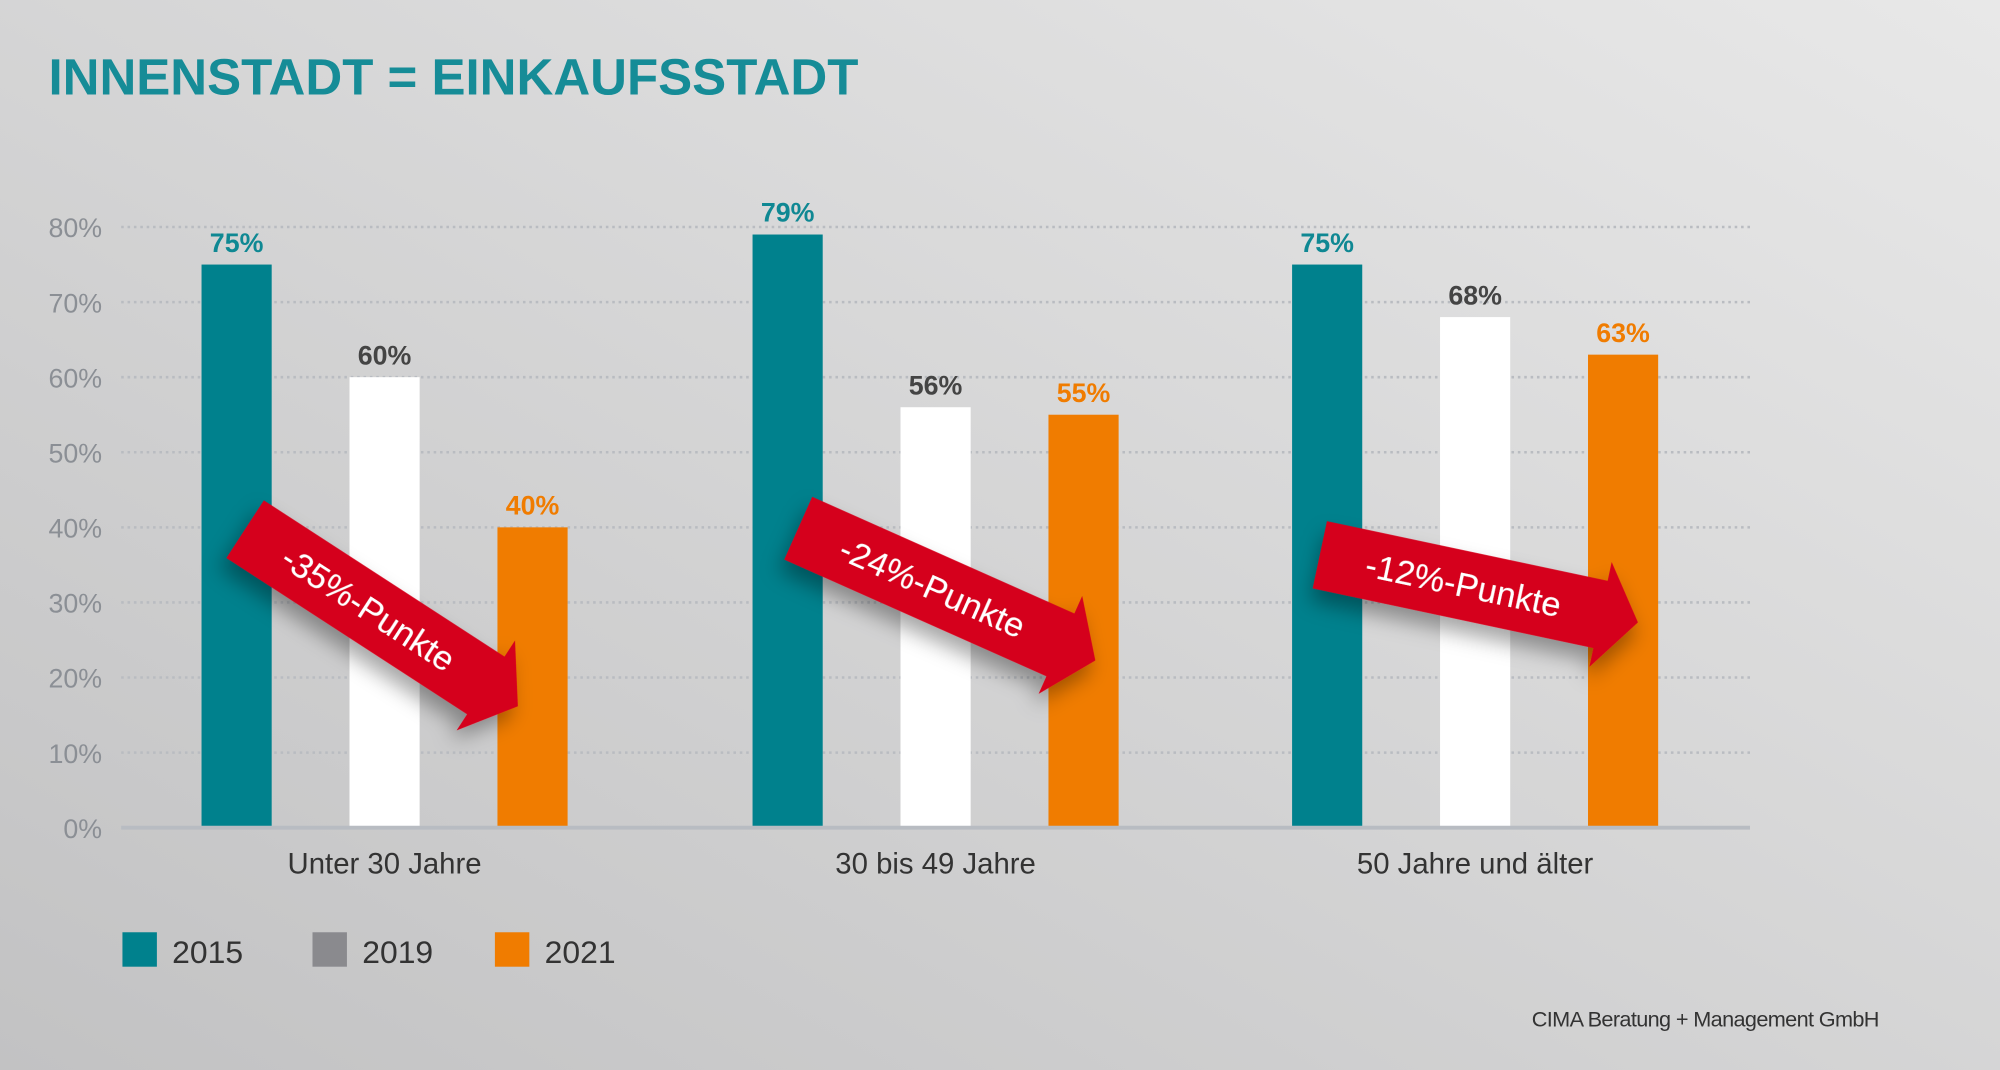  Describe the element at coordinates (512, 949) in the screenshot. I see `legend-swatch-2021` at that location.